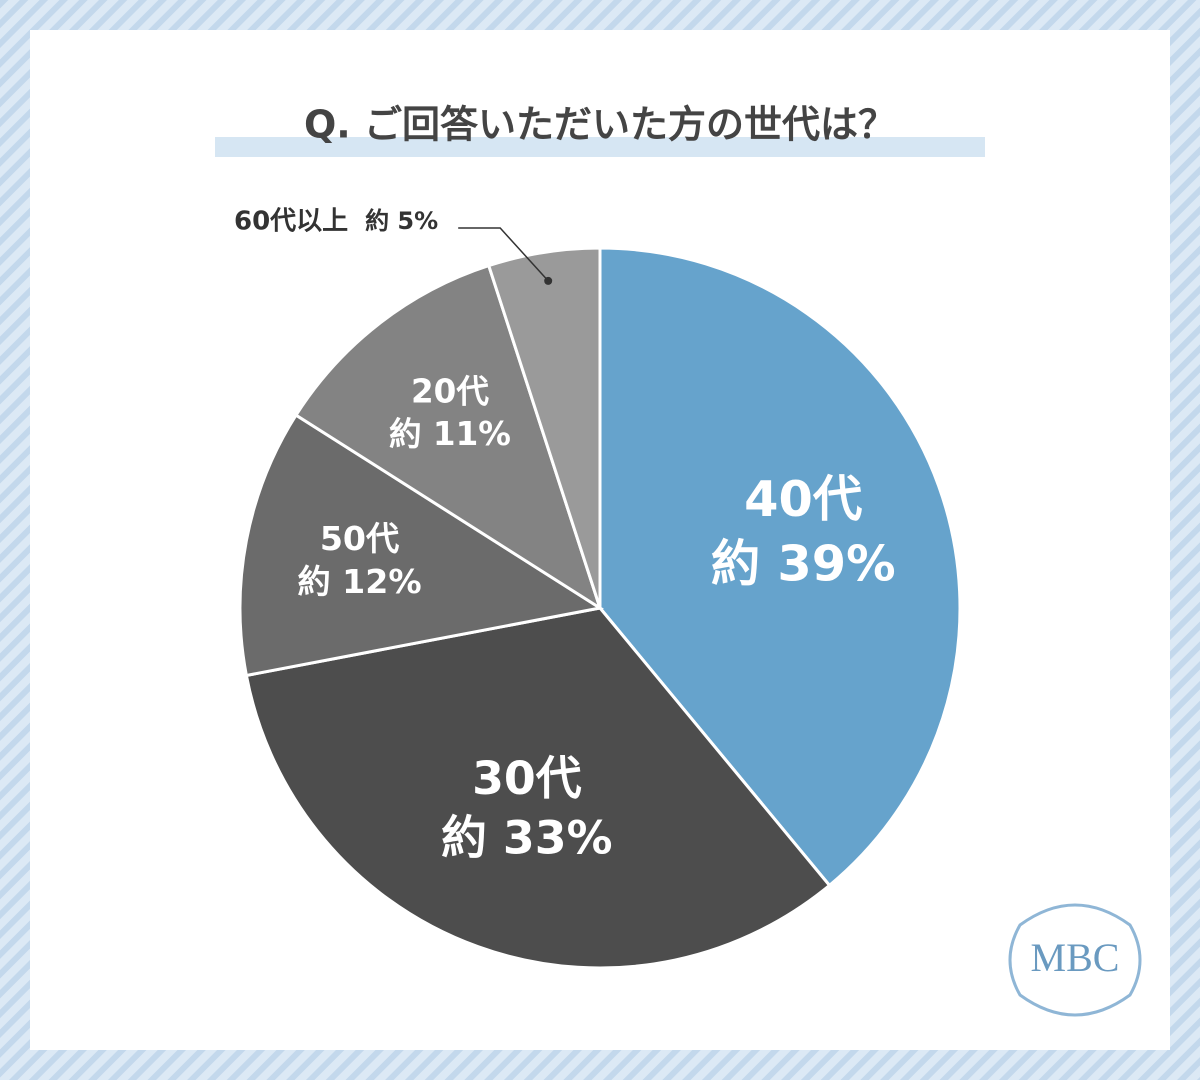 The image size is (1200, 1084). Describe the element at coordinates (291, 222) in the screenshot. I see `category-label: 60代以上` at that location.